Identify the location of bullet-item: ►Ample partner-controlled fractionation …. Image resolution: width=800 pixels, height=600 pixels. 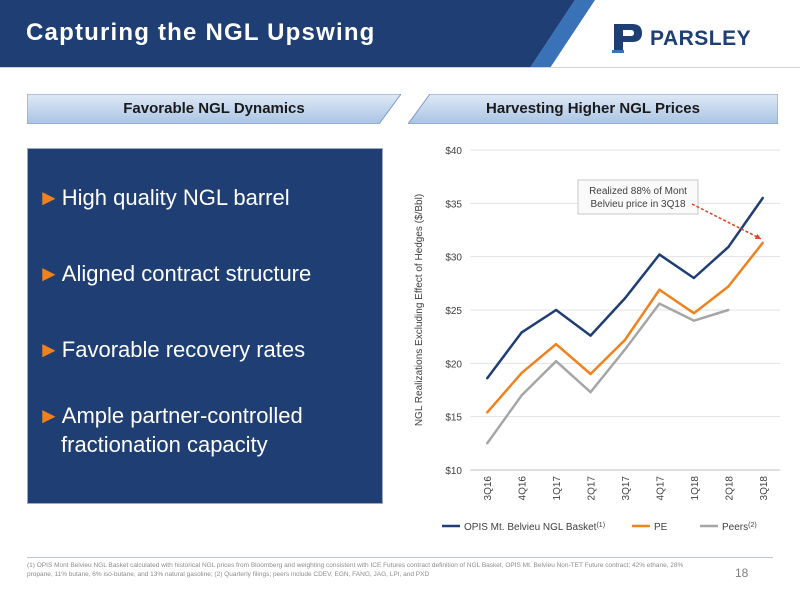
(170, 430).